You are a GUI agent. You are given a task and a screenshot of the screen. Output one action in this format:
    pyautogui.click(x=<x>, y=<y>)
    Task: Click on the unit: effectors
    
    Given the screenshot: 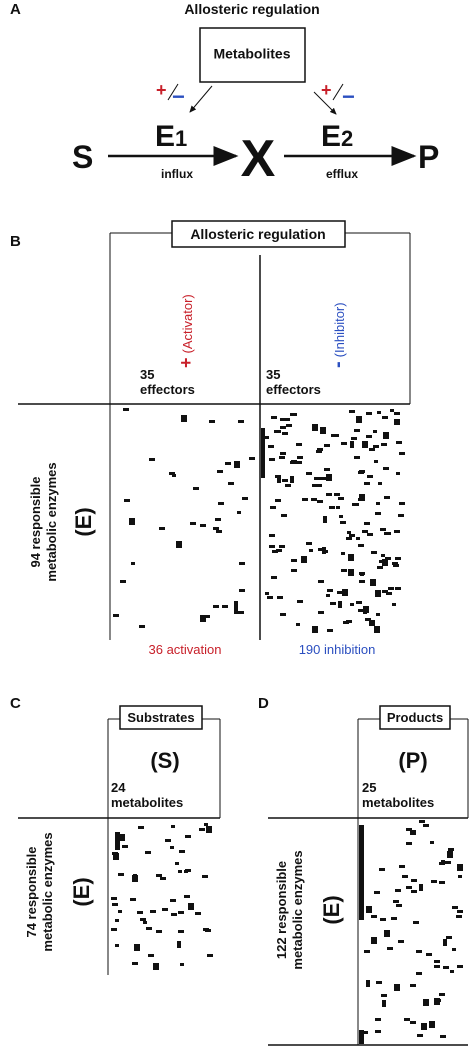 What is the action you would take?
    pyautogui.click(x=293, y=389)
    